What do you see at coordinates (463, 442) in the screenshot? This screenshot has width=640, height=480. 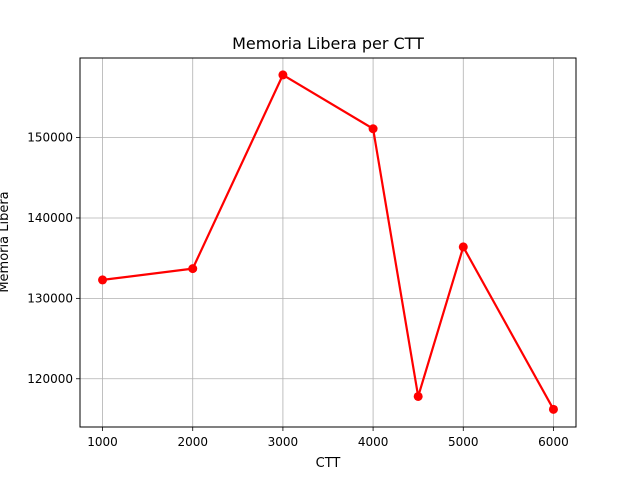 I see `x-tick-label: 5000` at bounding box center [463, 442].